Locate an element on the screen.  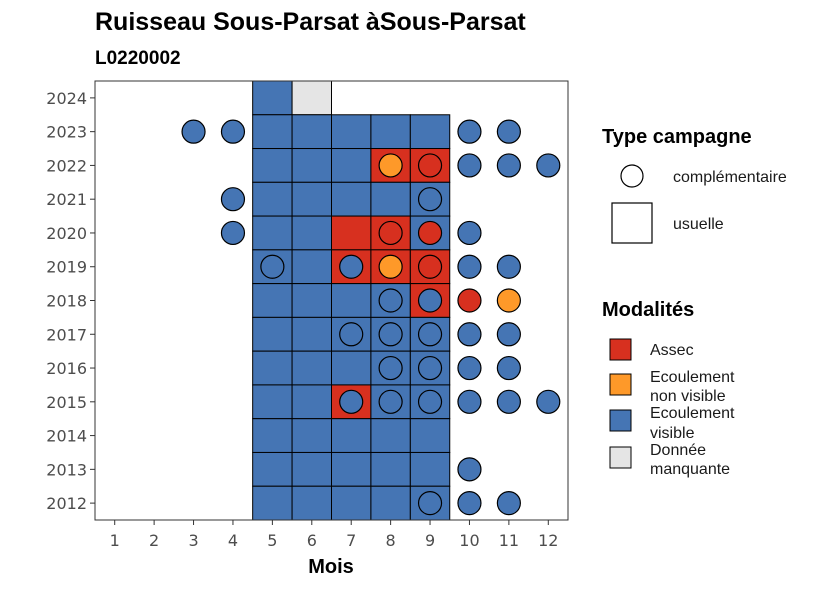
point-2015-8-ecoulement-visible is located at coordinates (390, 401).